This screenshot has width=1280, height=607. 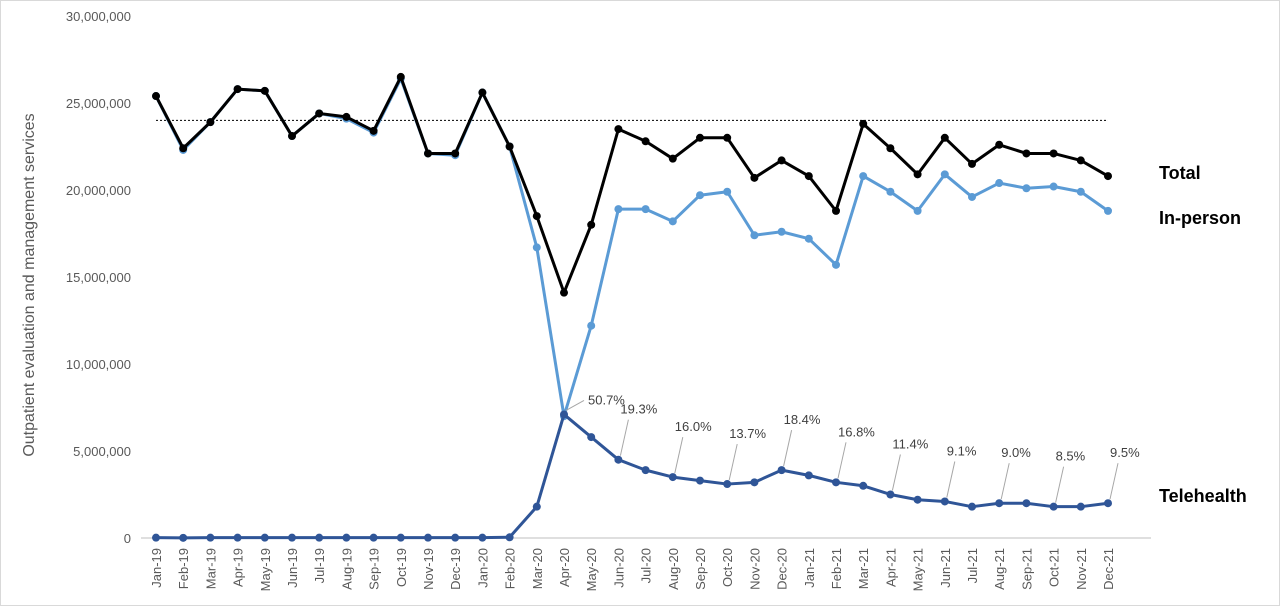 What do you see at coordinates (809, 568) in the screenshot?
I see `x-tick-label-jan-21: Jan-21` at bounding box center [809, 568].